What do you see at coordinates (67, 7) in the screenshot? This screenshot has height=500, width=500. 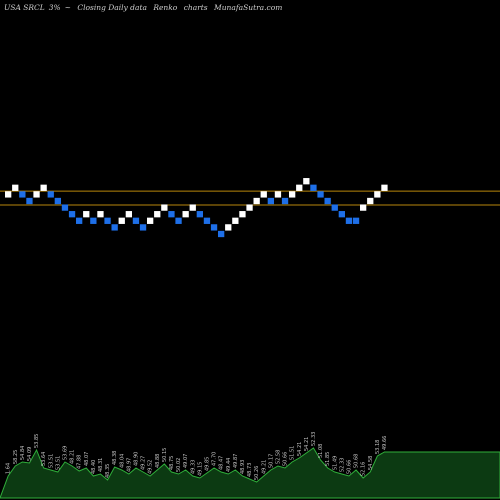 I see `arrow-glyph: ~` at bounding box center [67, 7].